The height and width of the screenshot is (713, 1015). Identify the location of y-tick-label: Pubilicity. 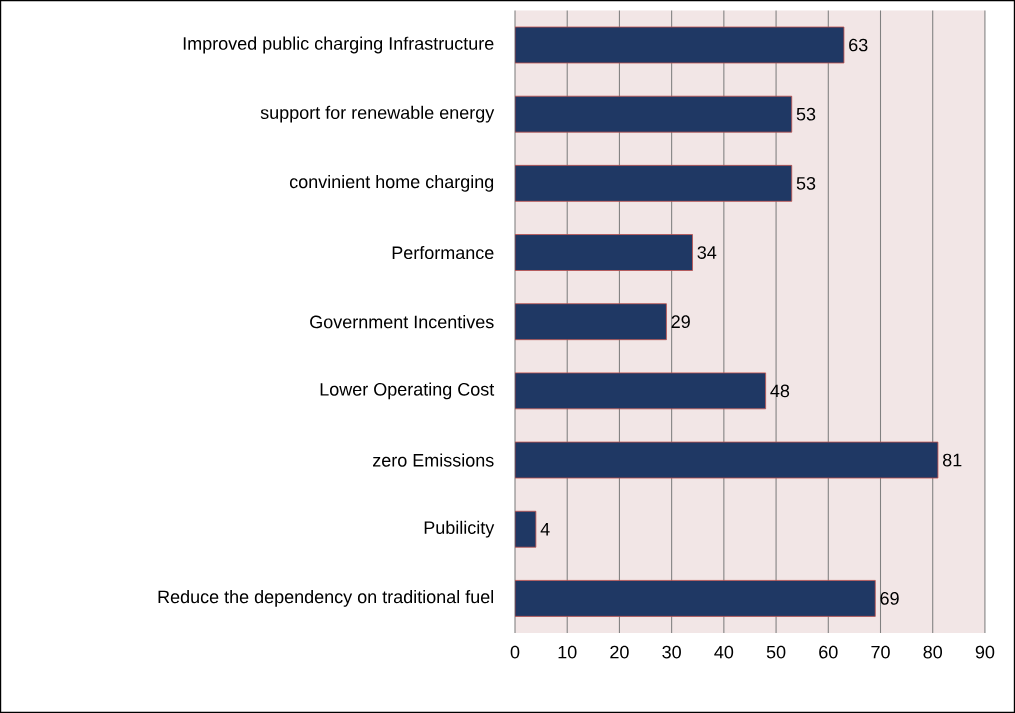
(459, 529).